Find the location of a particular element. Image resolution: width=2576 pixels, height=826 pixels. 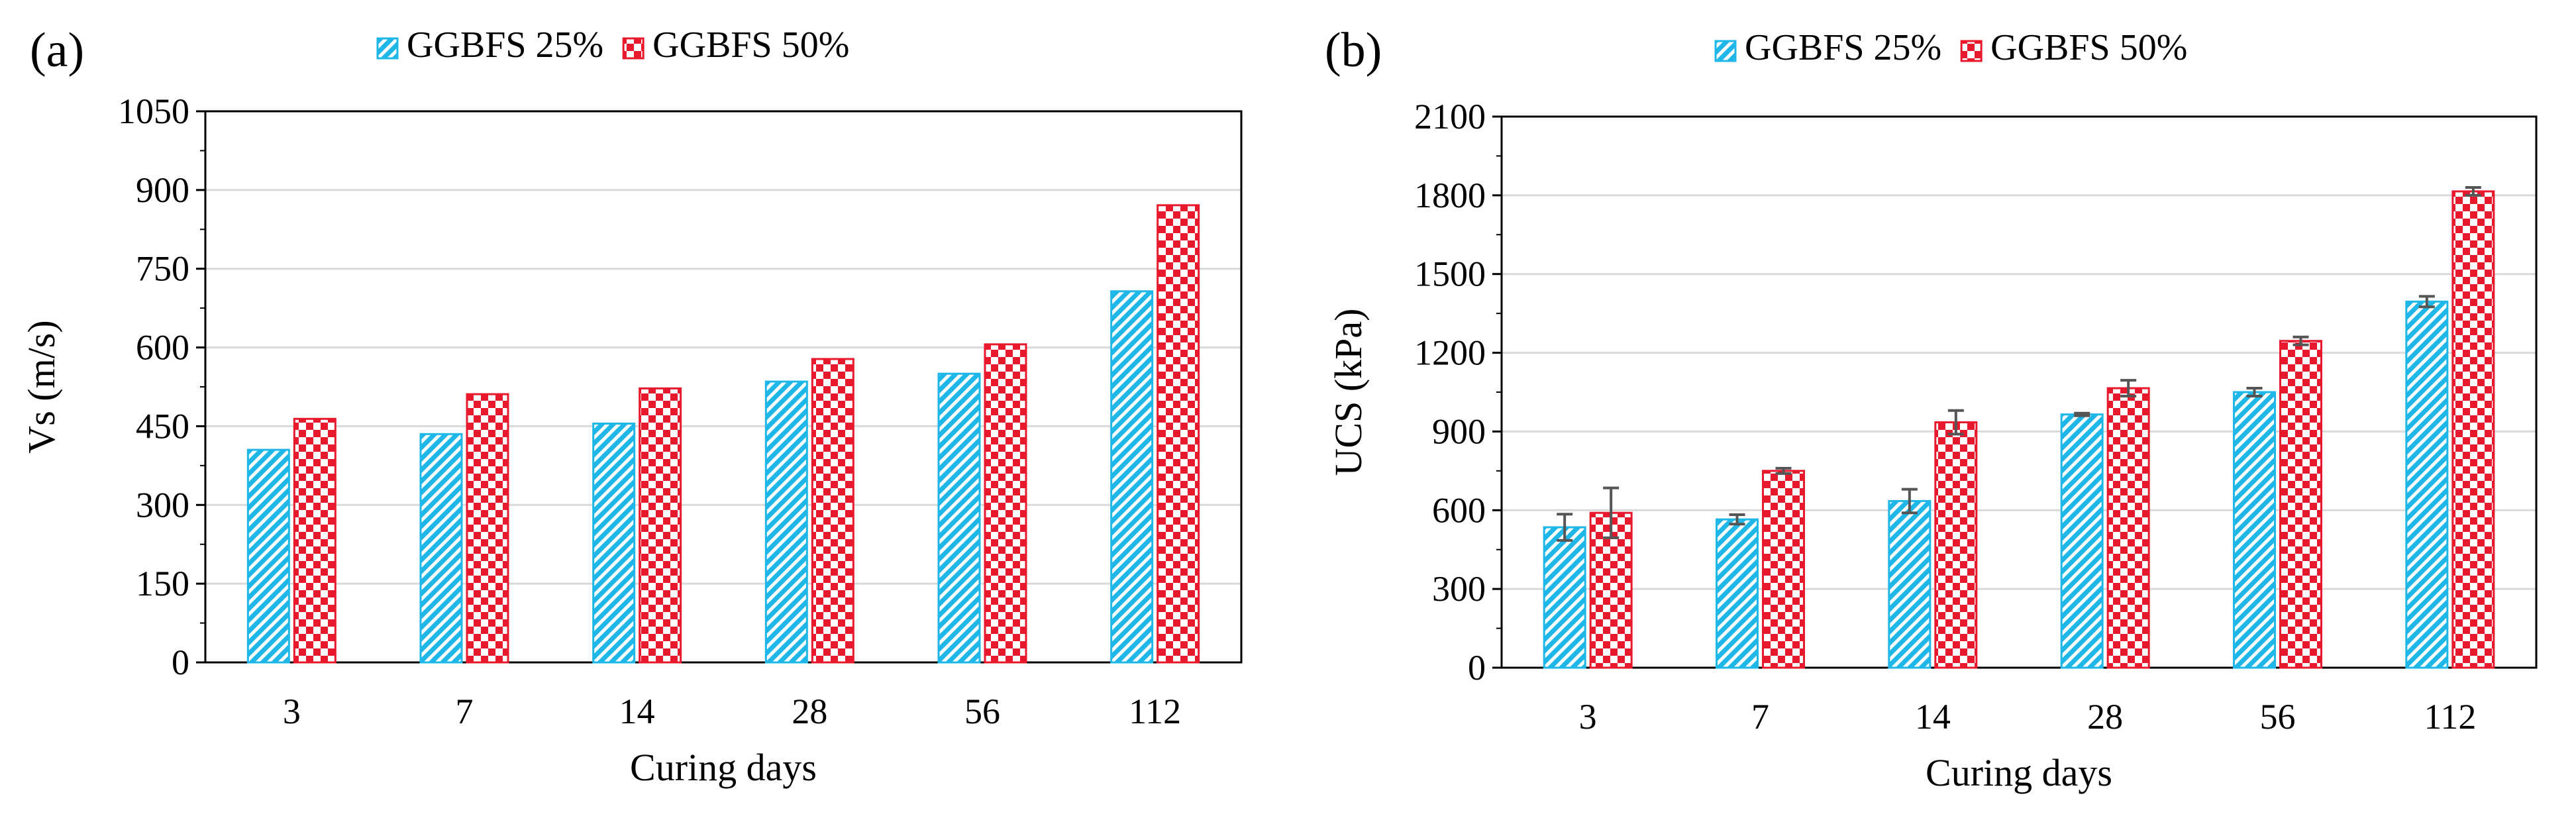

y-tick-label: 150 is located at coordinates (162, 583).